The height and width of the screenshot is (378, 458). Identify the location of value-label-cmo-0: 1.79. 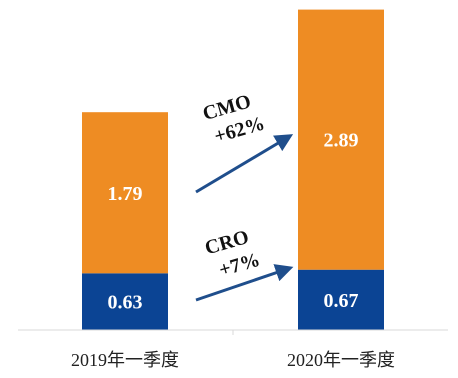
(125, 194).